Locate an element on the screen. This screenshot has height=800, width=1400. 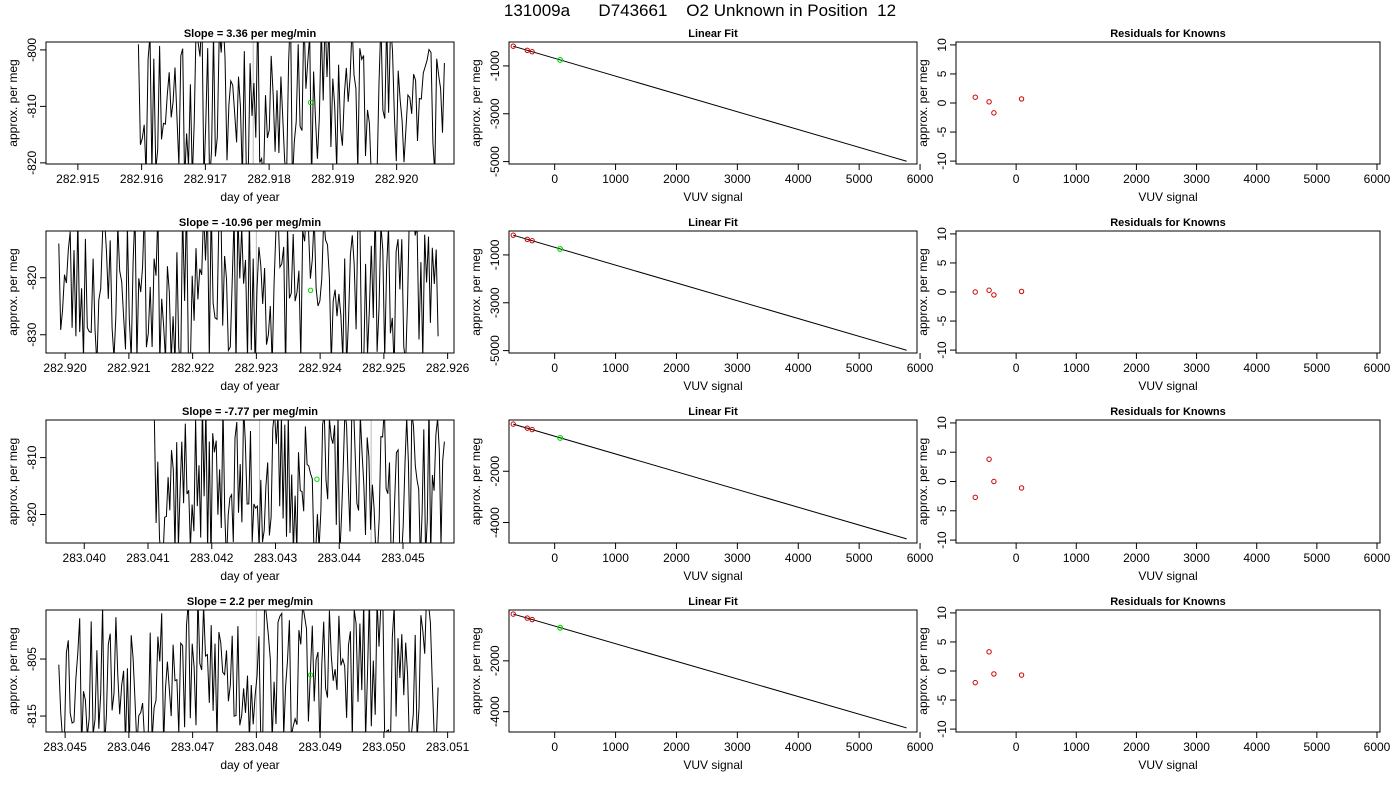
panel-title: Slope = 3.36 per meg/min is located at coordinates (250, 34).